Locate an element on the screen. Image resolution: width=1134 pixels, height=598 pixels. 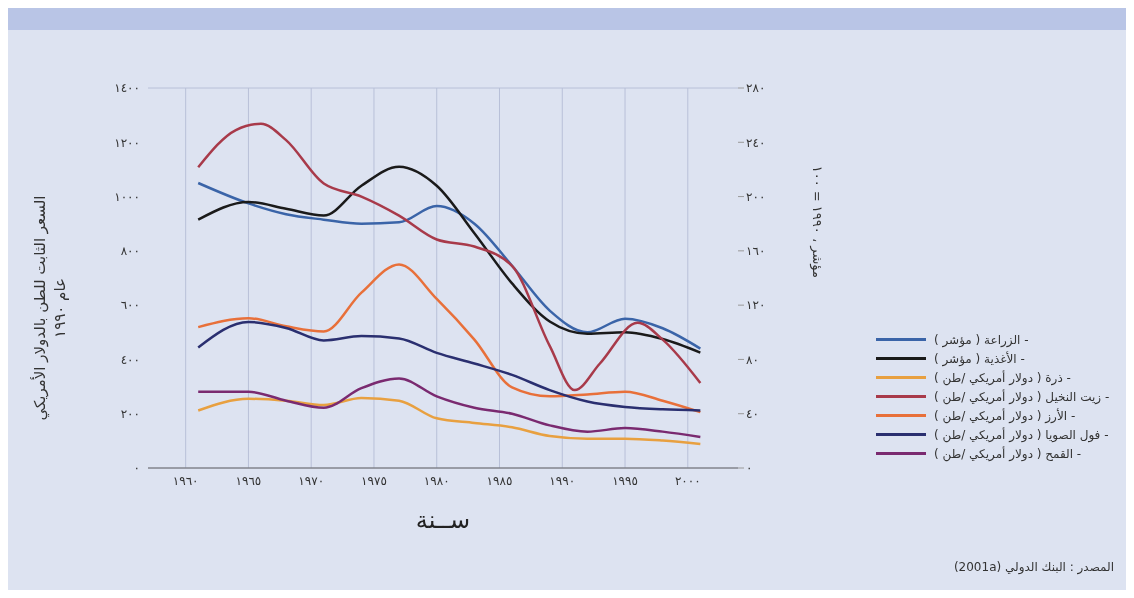
y-tick-label: ١٠٠٠ is located at coordinates (127, 196).